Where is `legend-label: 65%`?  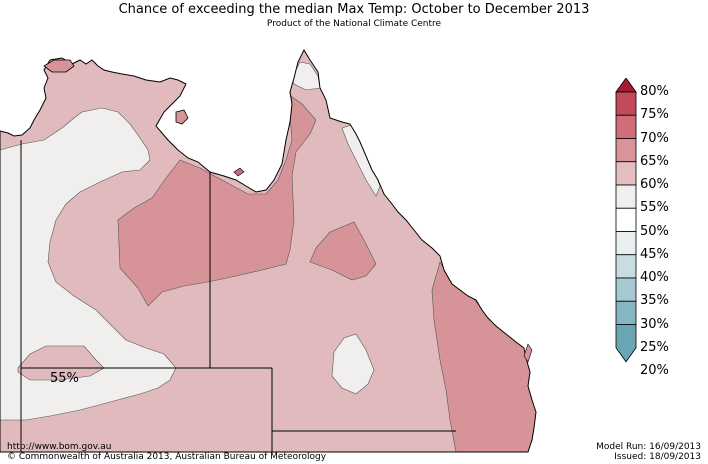 legend-label: 65% is located at coordinates (654, 161).